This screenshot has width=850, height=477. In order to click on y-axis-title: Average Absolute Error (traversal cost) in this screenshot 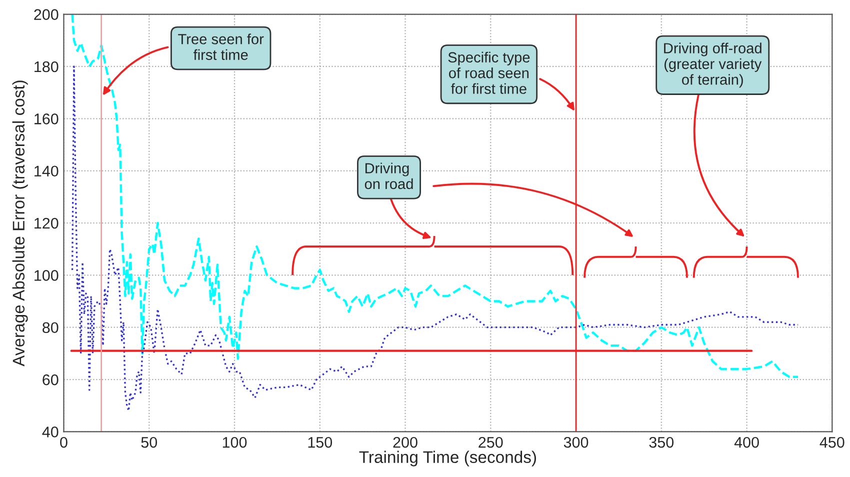, I will do `click(20, 223)`.